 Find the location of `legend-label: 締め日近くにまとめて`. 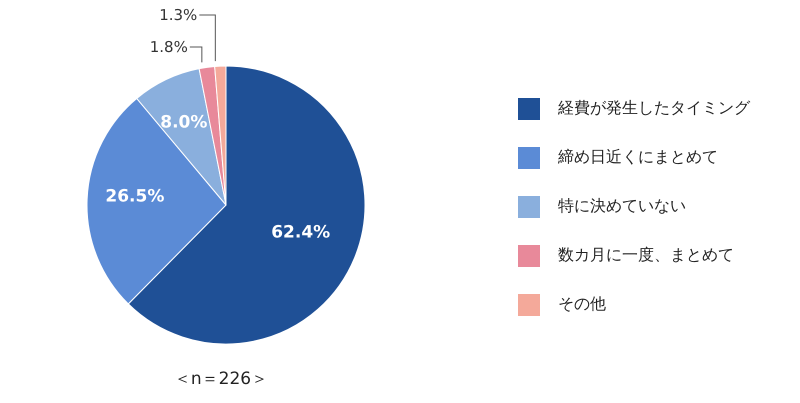

legend-label: 締め日近くにまとめて is located at coordinates (638, 157).